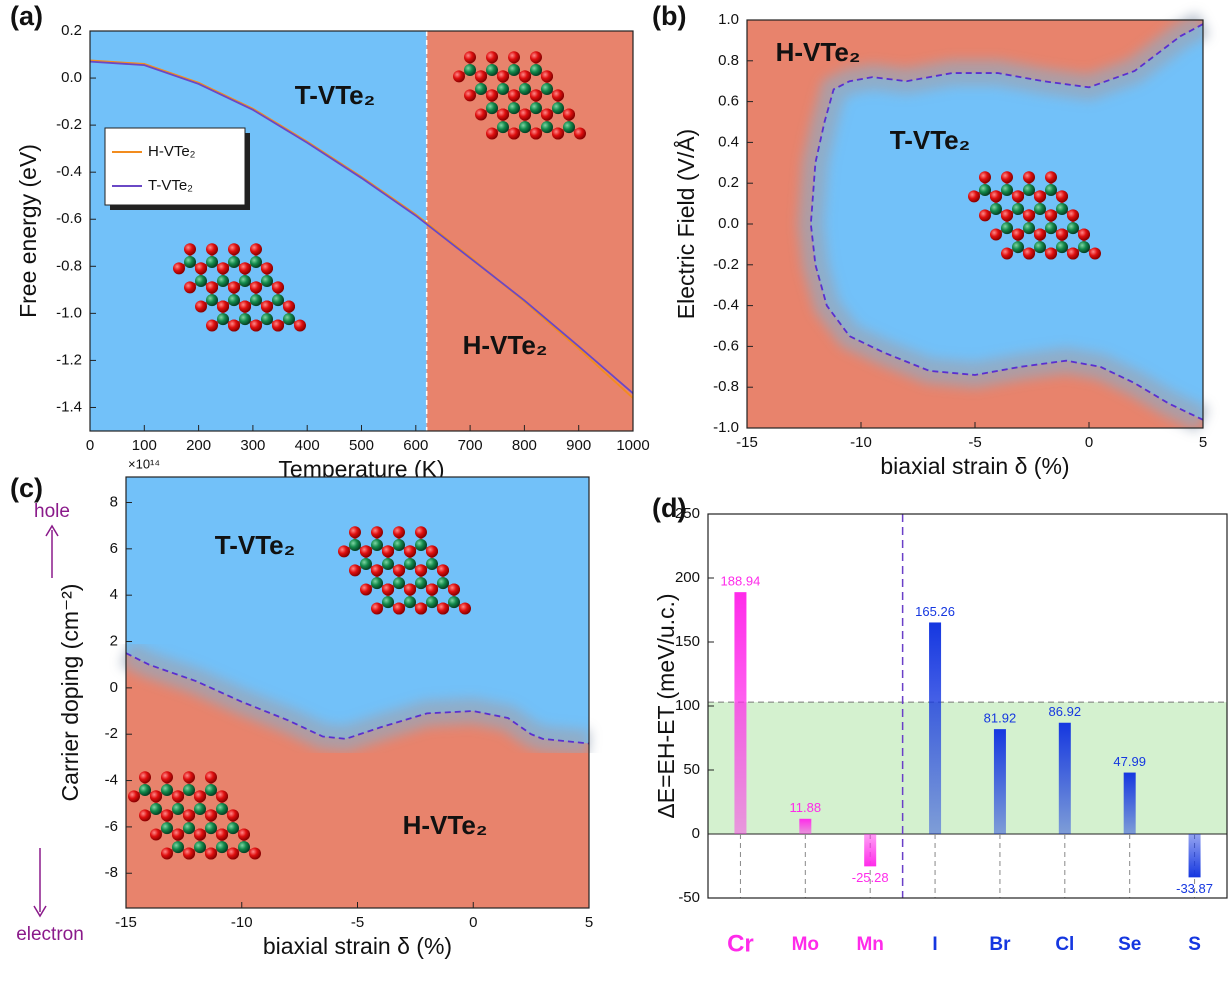  What do you see at coordinates (726, 264) in the screenshot?
I see `y-tick-label: -0.2` at bounding box center [726, 264].